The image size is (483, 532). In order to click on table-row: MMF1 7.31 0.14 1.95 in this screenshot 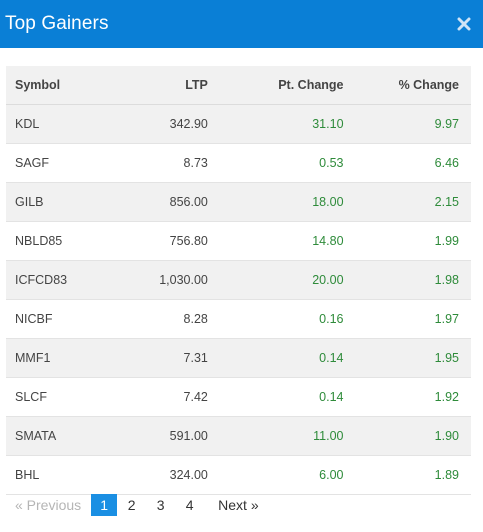, I will do `click(238, 358)`.